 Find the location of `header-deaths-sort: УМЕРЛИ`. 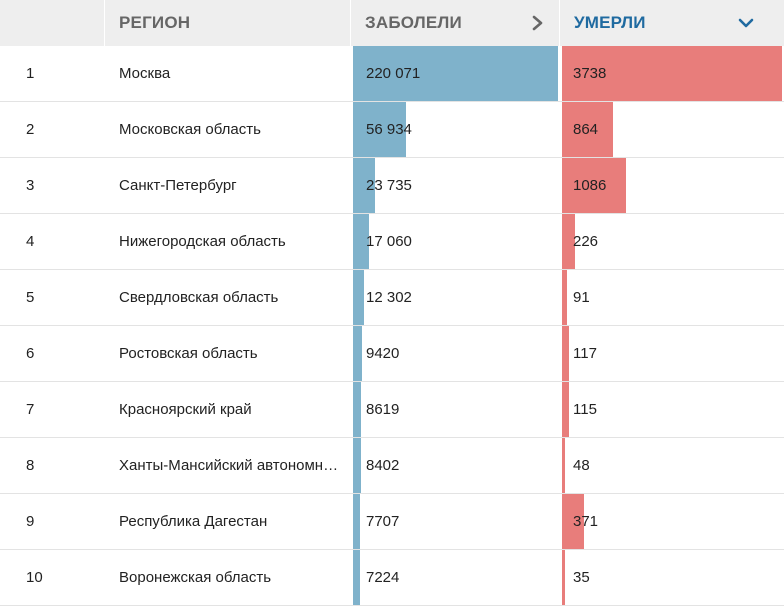

header-deaths-sort: УМЕРЛИ is located at coordinates (672, 23).